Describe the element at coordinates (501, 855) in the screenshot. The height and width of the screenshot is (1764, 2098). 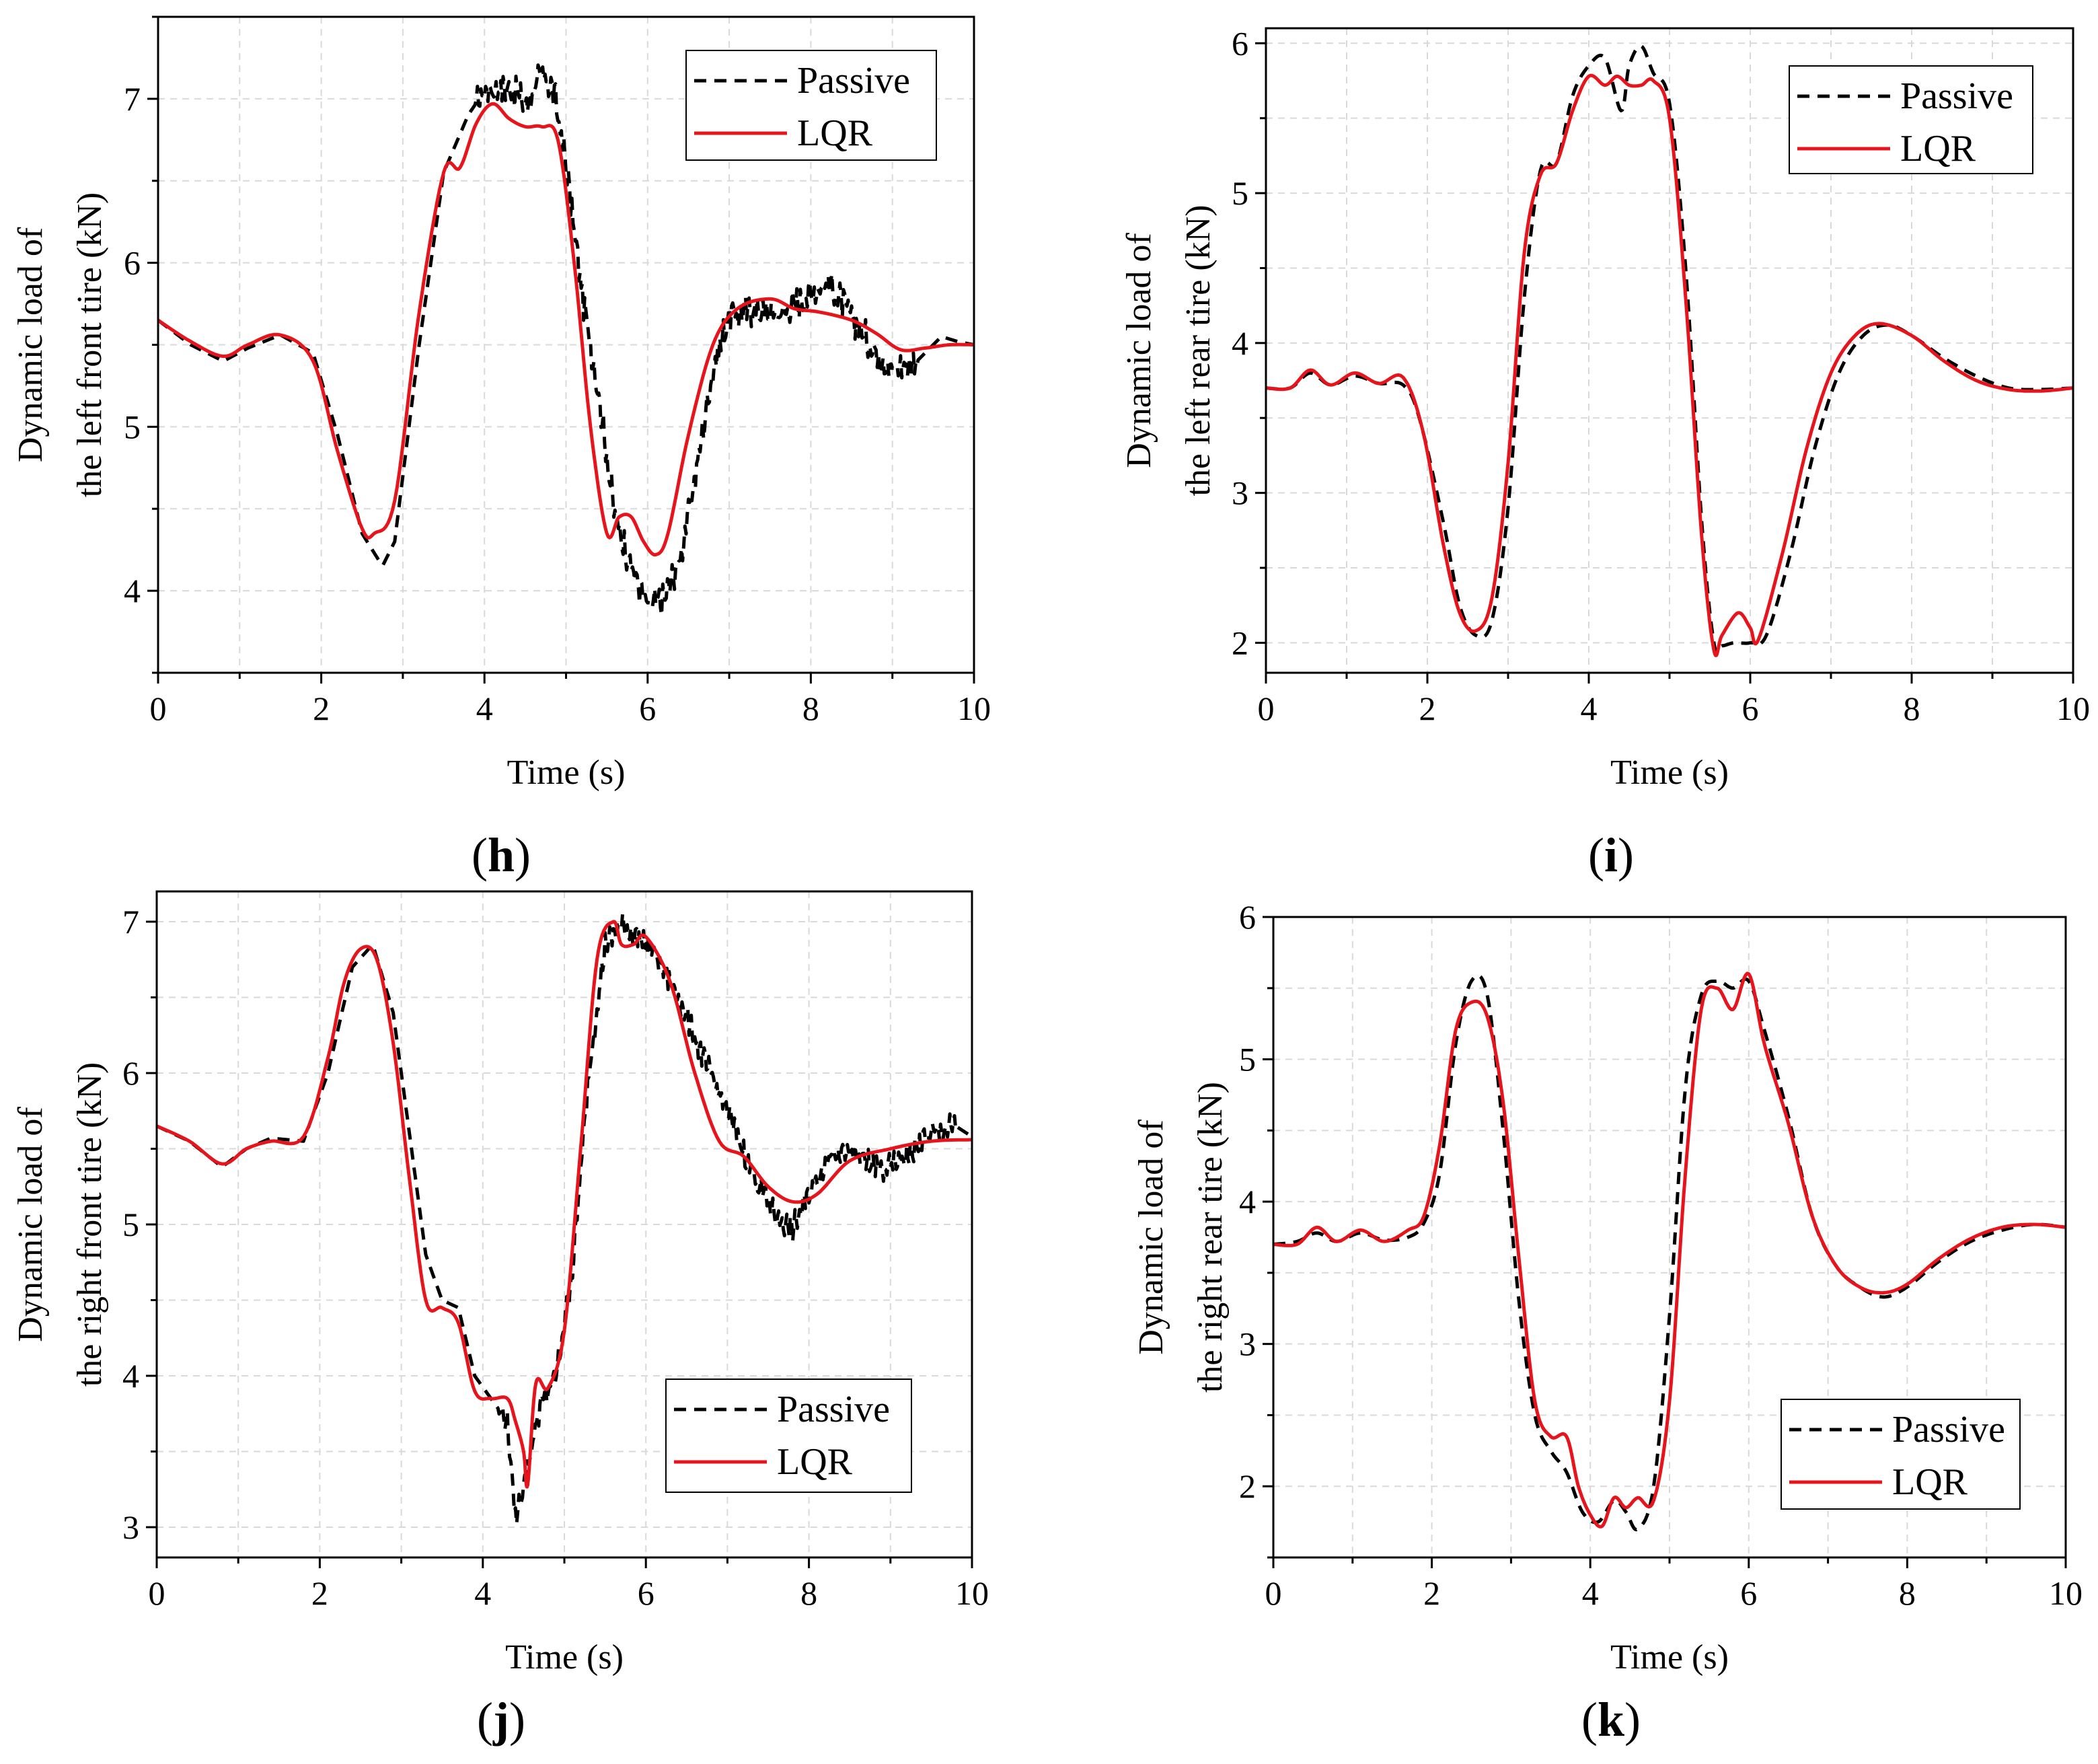
I see `panel-label: (h)` at that location.